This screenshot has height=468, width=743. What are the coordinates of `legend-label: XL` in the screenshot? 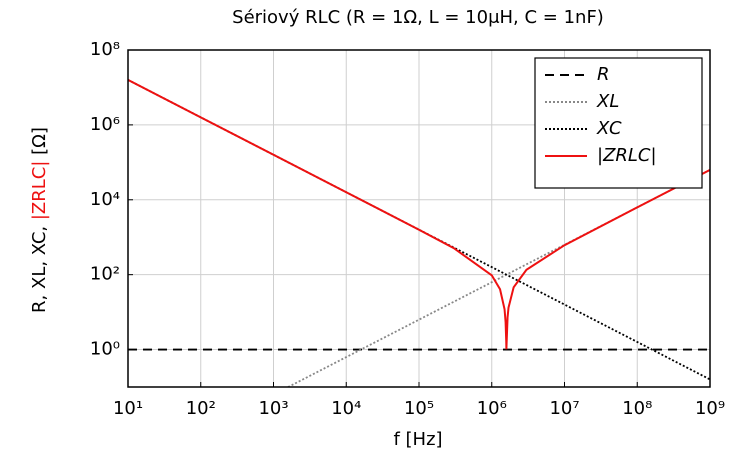 It's located at (607, 101).